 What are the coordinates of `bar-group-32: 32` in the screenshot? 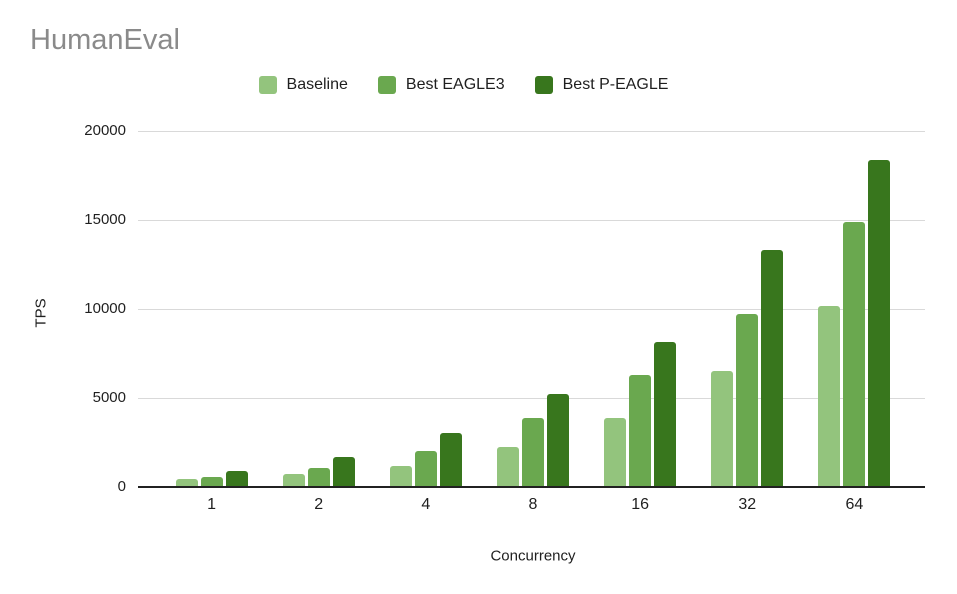 It's located at (747, 322).